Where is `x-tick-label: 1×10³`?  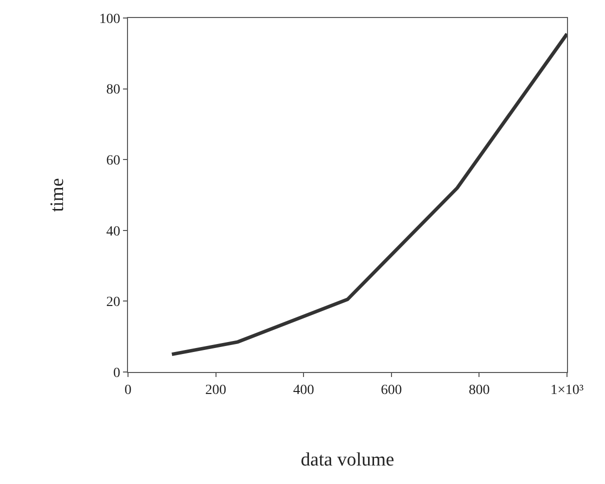
x-tick-label: 1×10³ is located at coordinates (567, 390).